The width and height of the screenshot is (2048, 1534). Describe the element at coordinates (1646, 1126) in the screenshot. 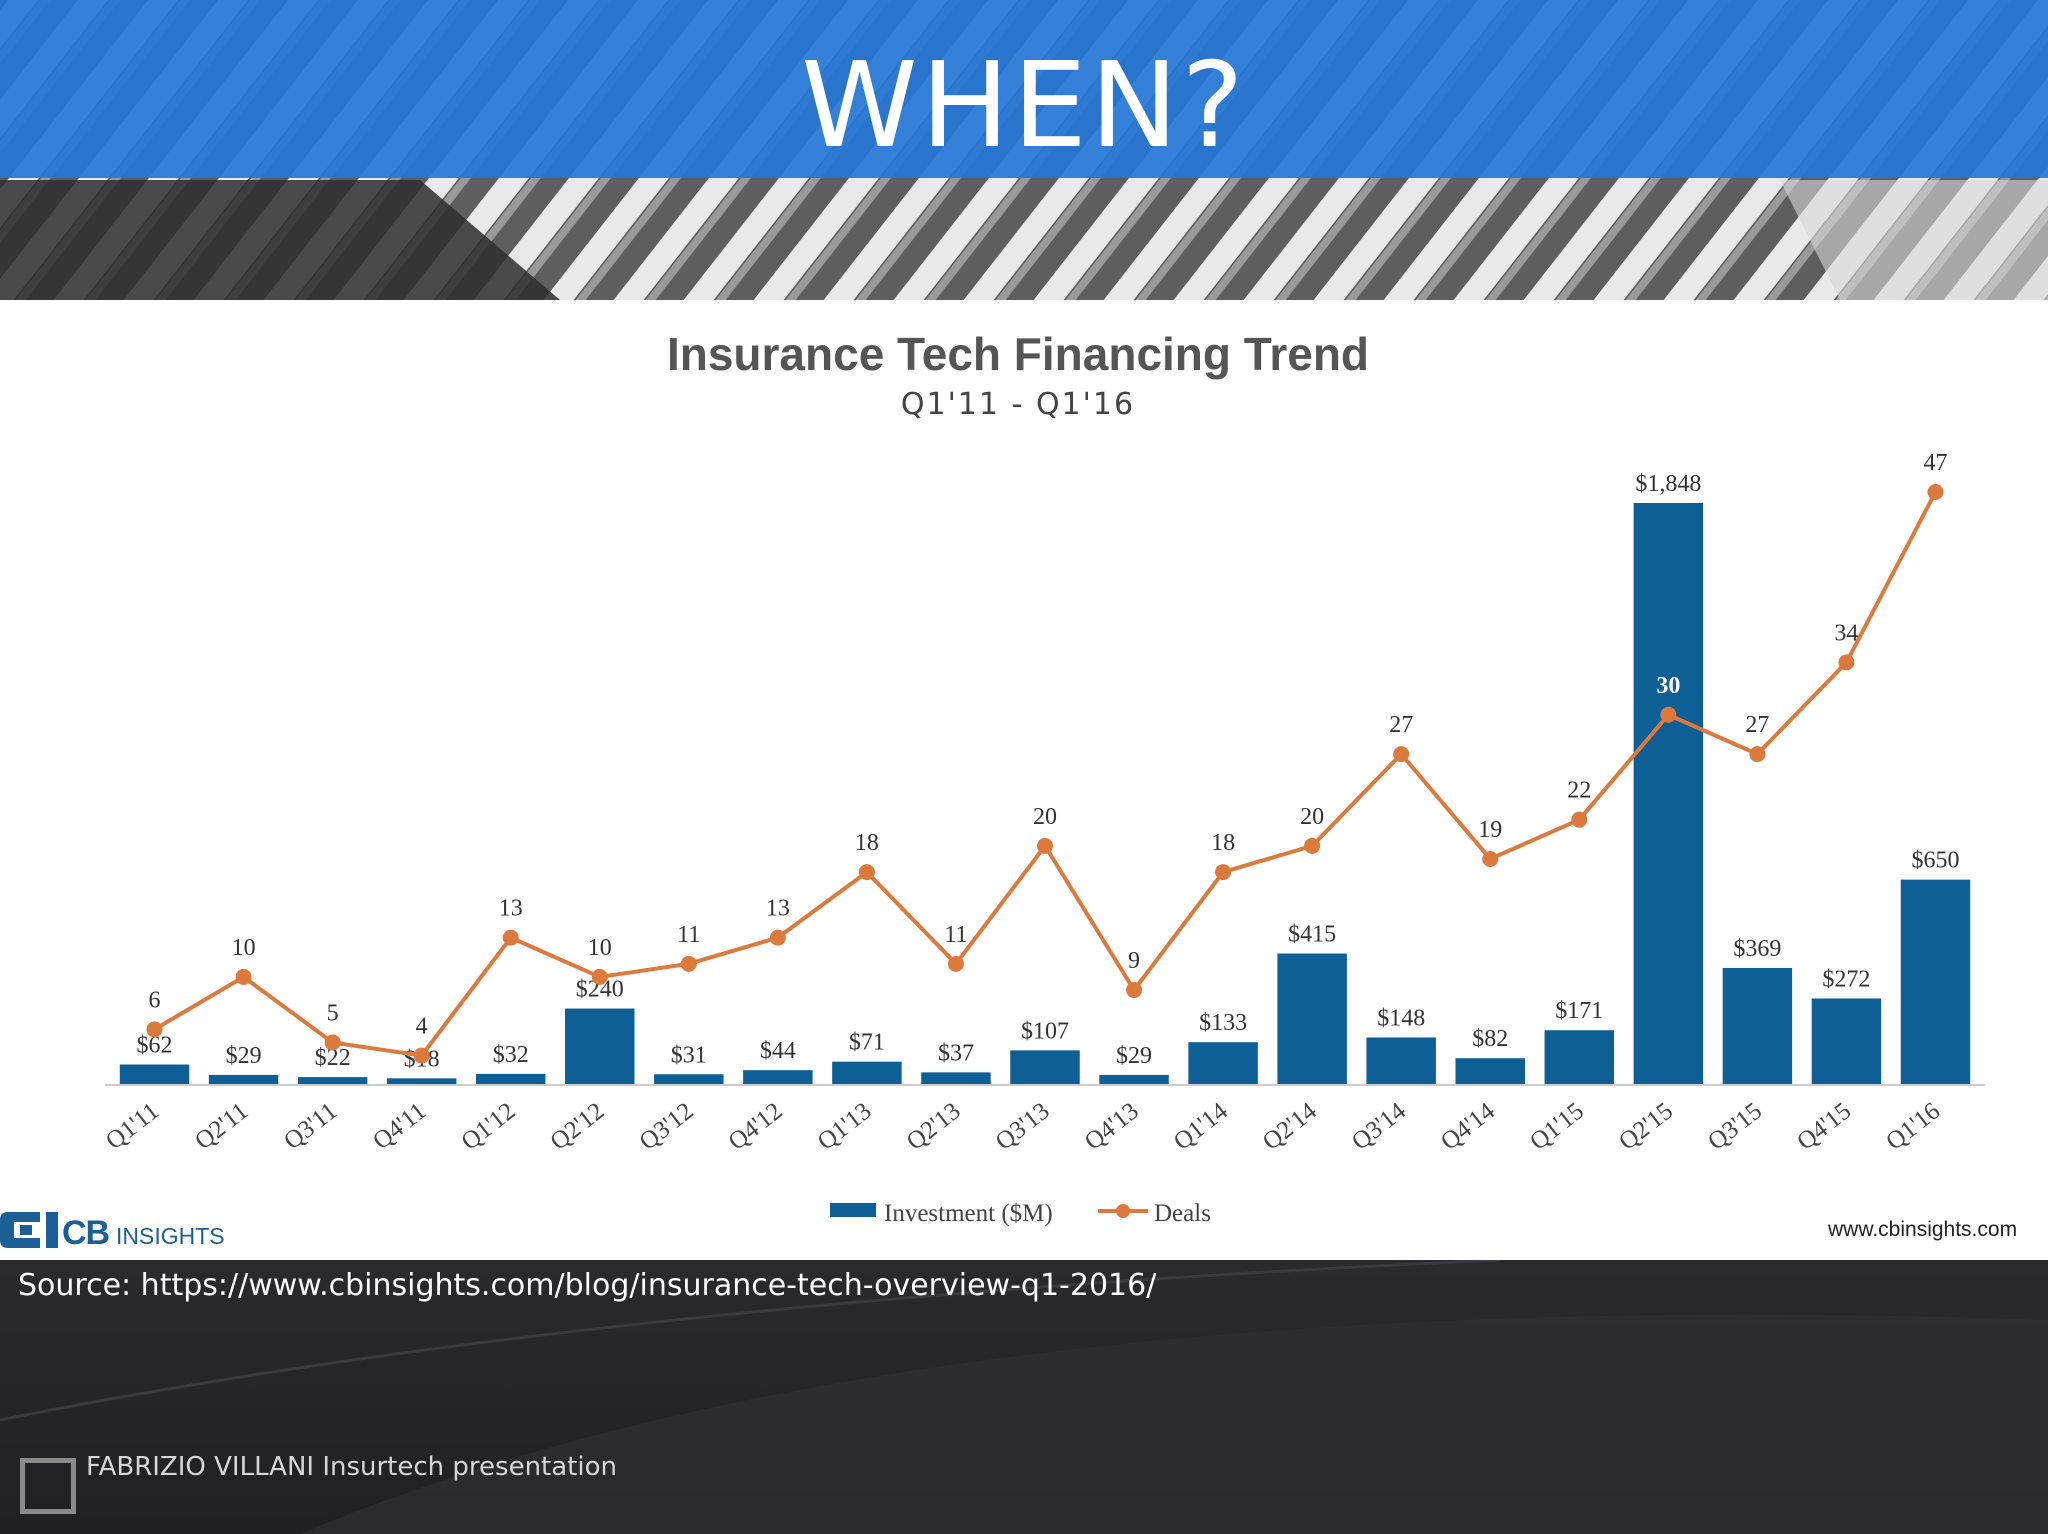

I see `x-tick-label: Q2'15` at that location.